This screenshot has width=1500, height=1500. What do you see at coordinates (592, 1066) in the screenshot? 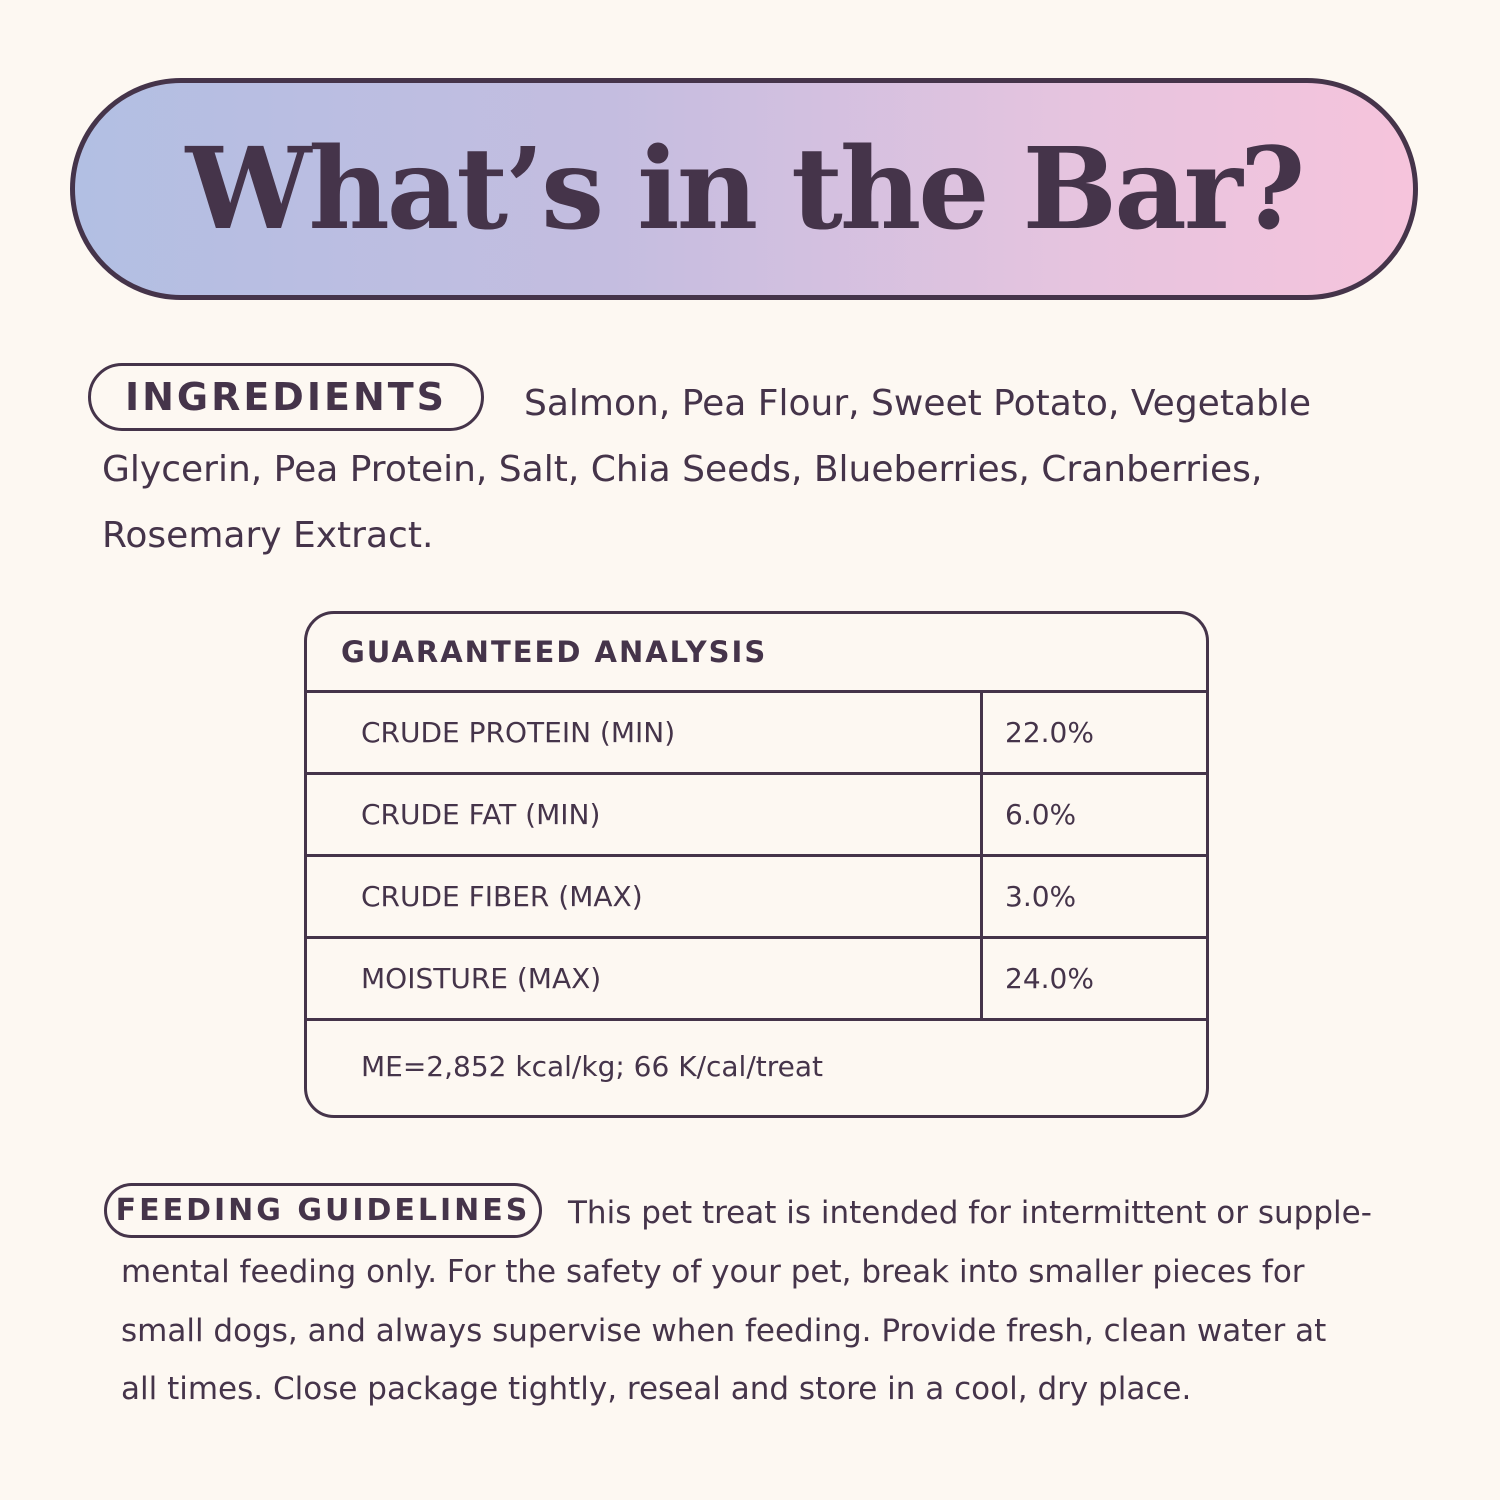
I see `energy-footer: ME=2,852 kcal/kg; 66 K/cal/treat` at bounding box center [592, 1066].